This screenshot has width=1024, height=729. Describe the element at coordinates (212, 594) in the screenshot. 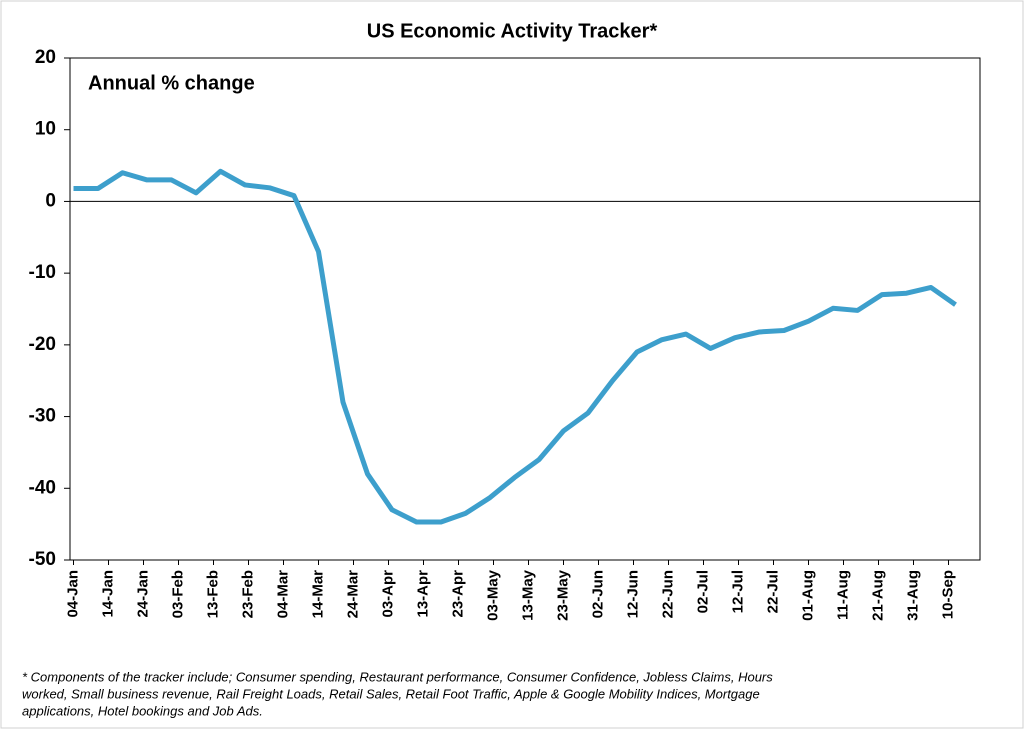

I see `x-tick-label: 13-Feb` at that location.